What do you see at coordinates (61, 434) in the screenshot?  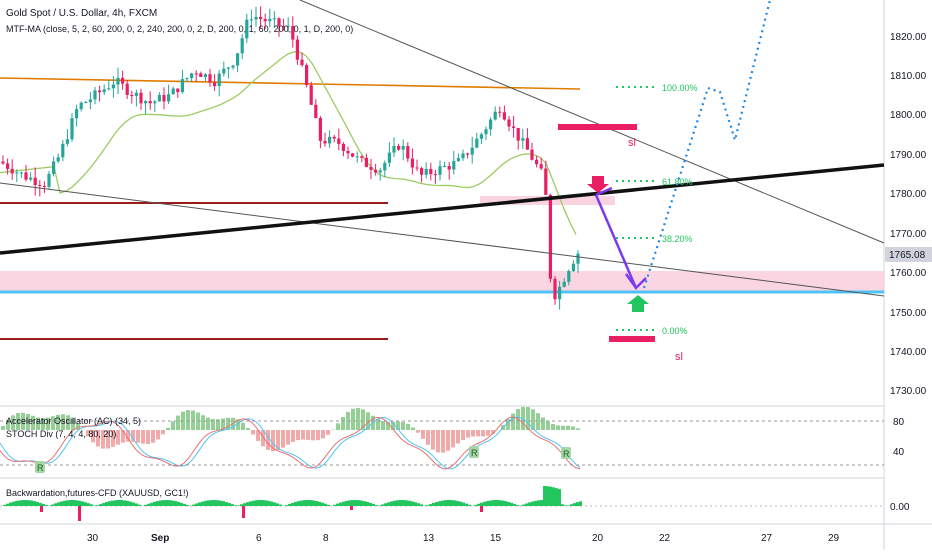 I see `stoch-label: STOCH Div (7, 4, 4, 80, 20)` at bounding box center [61, 434].